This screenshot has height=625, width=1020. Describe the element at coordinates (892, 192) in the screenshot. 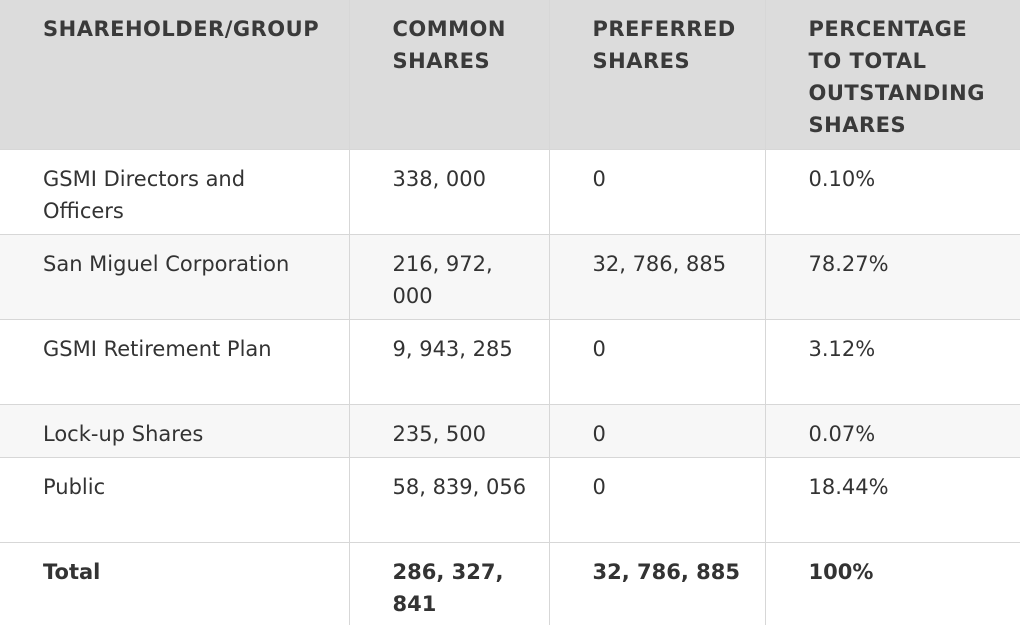

I see `cell-percentage: 0.10%` at that location.